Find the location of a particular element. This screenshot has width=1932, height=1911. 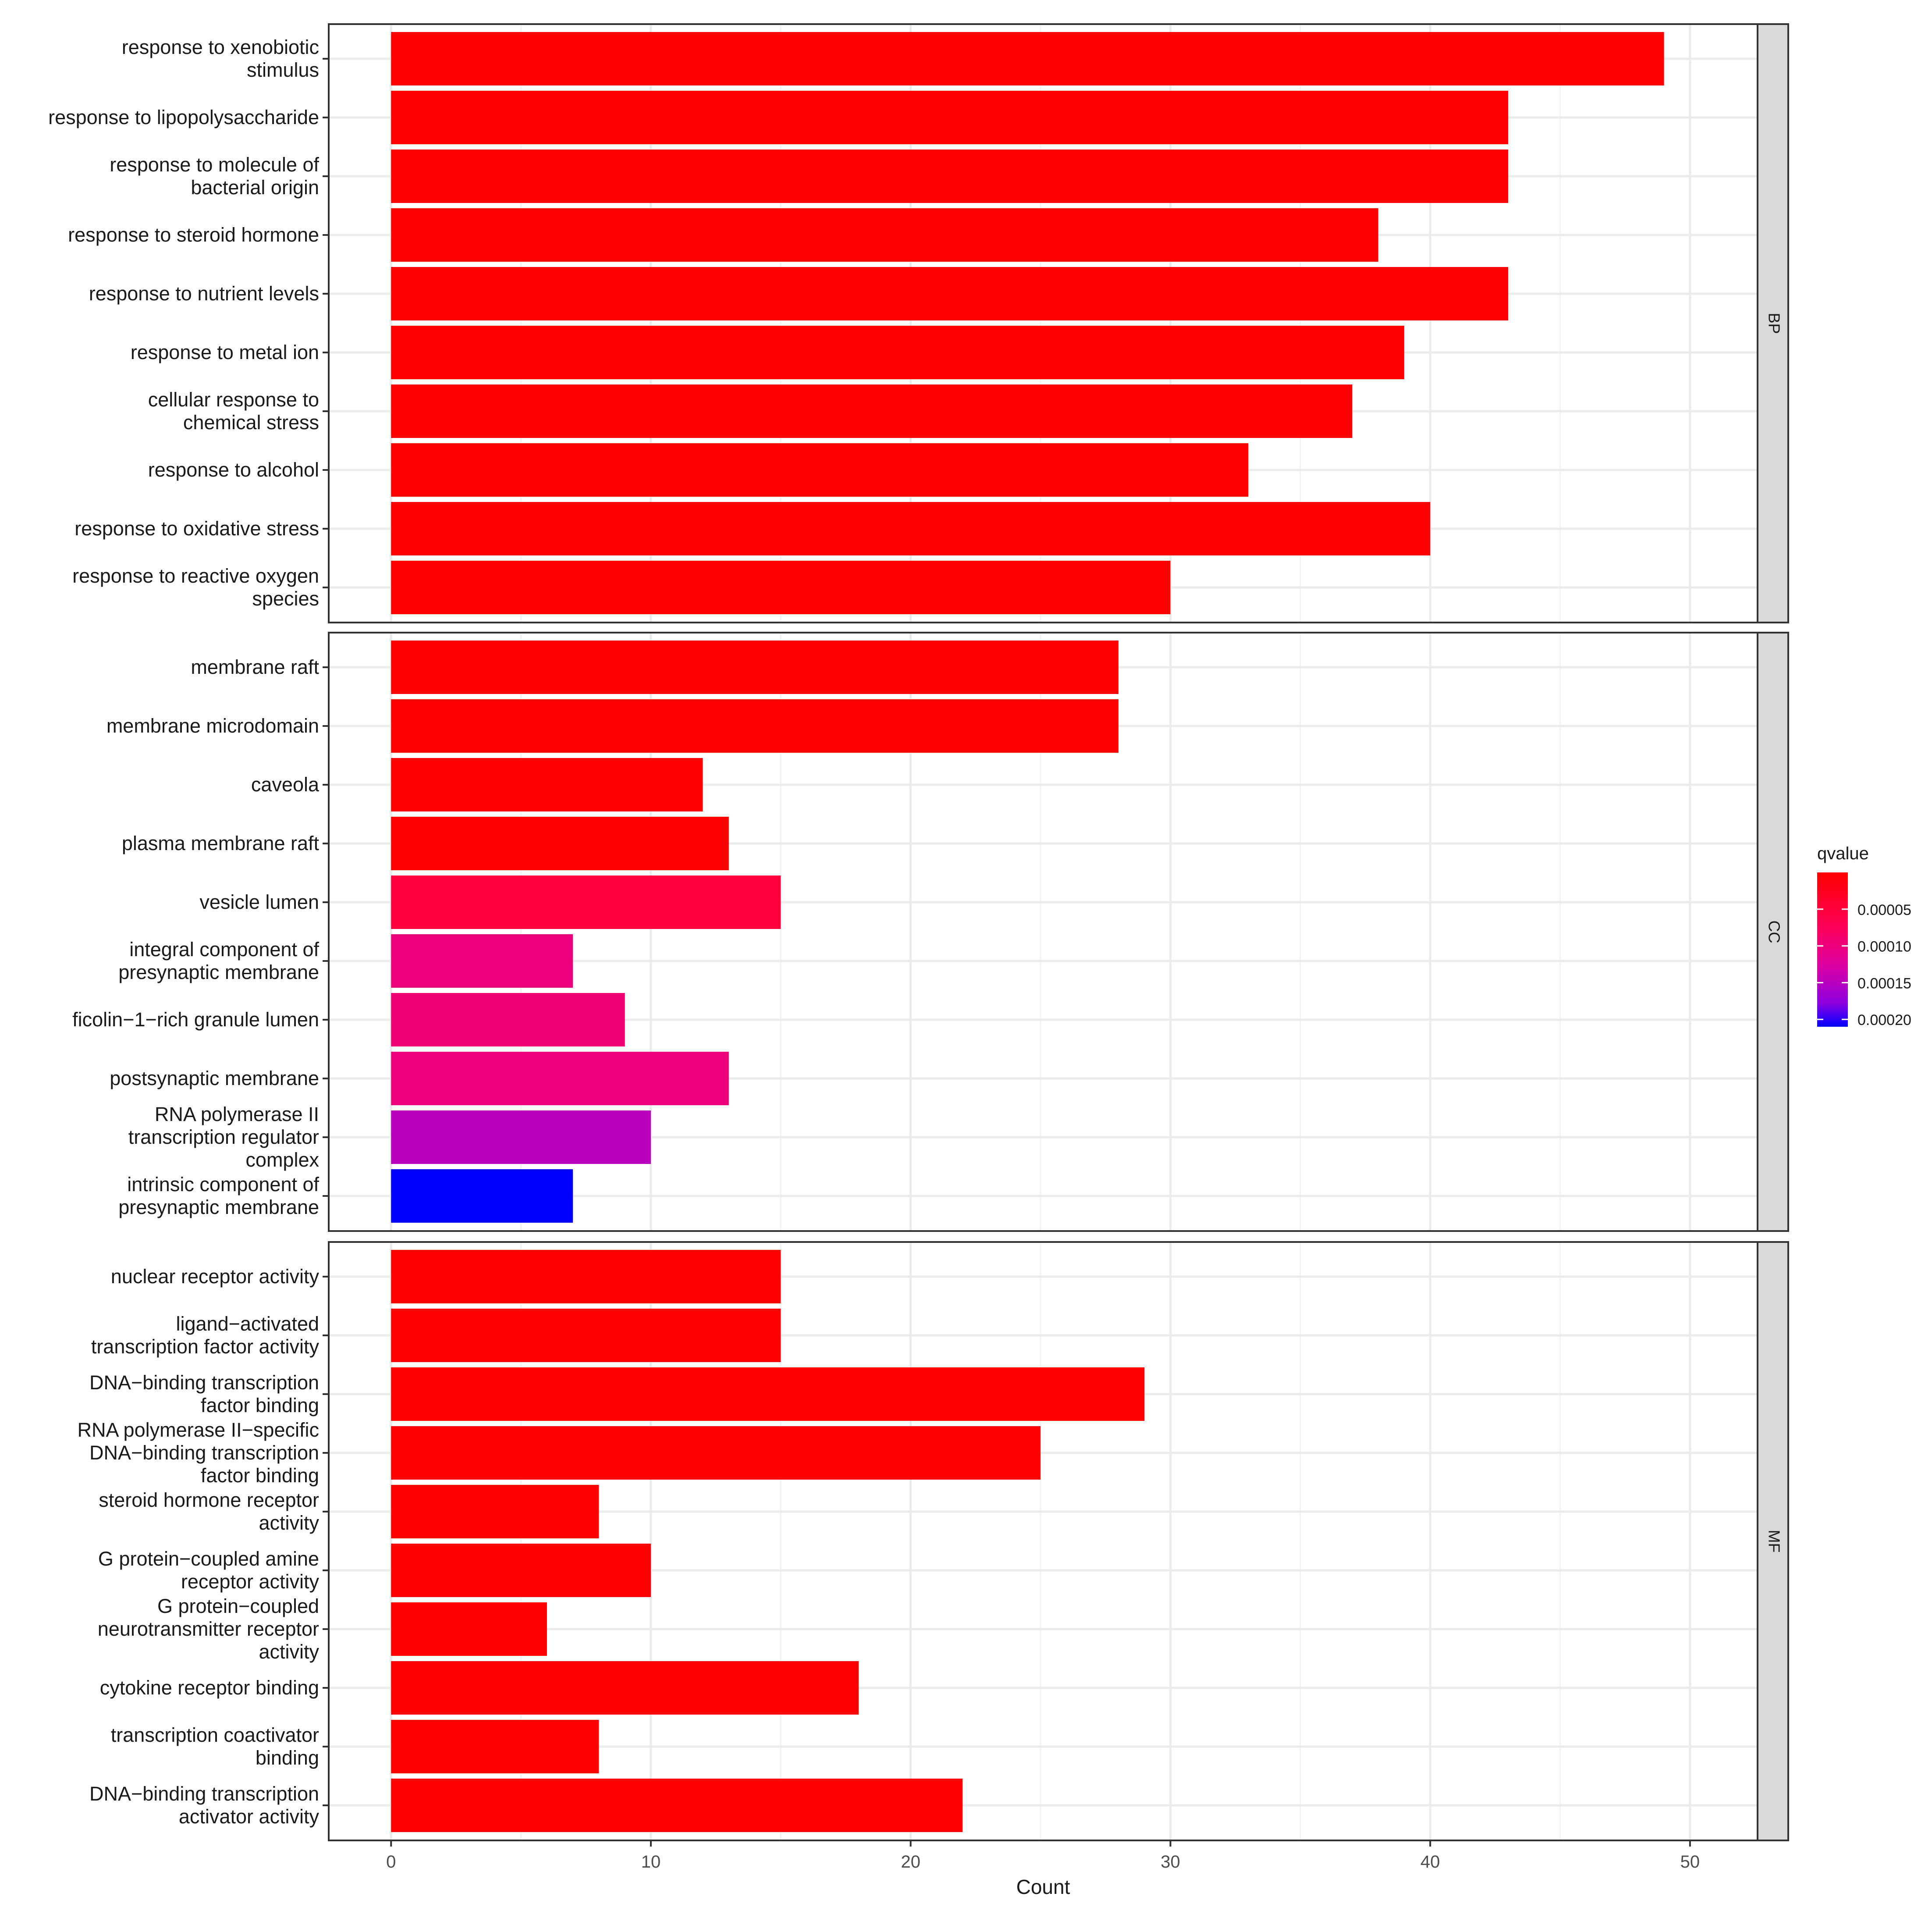

term-label: response to molecule of bacterial origin is located at coordinates (214, 176).